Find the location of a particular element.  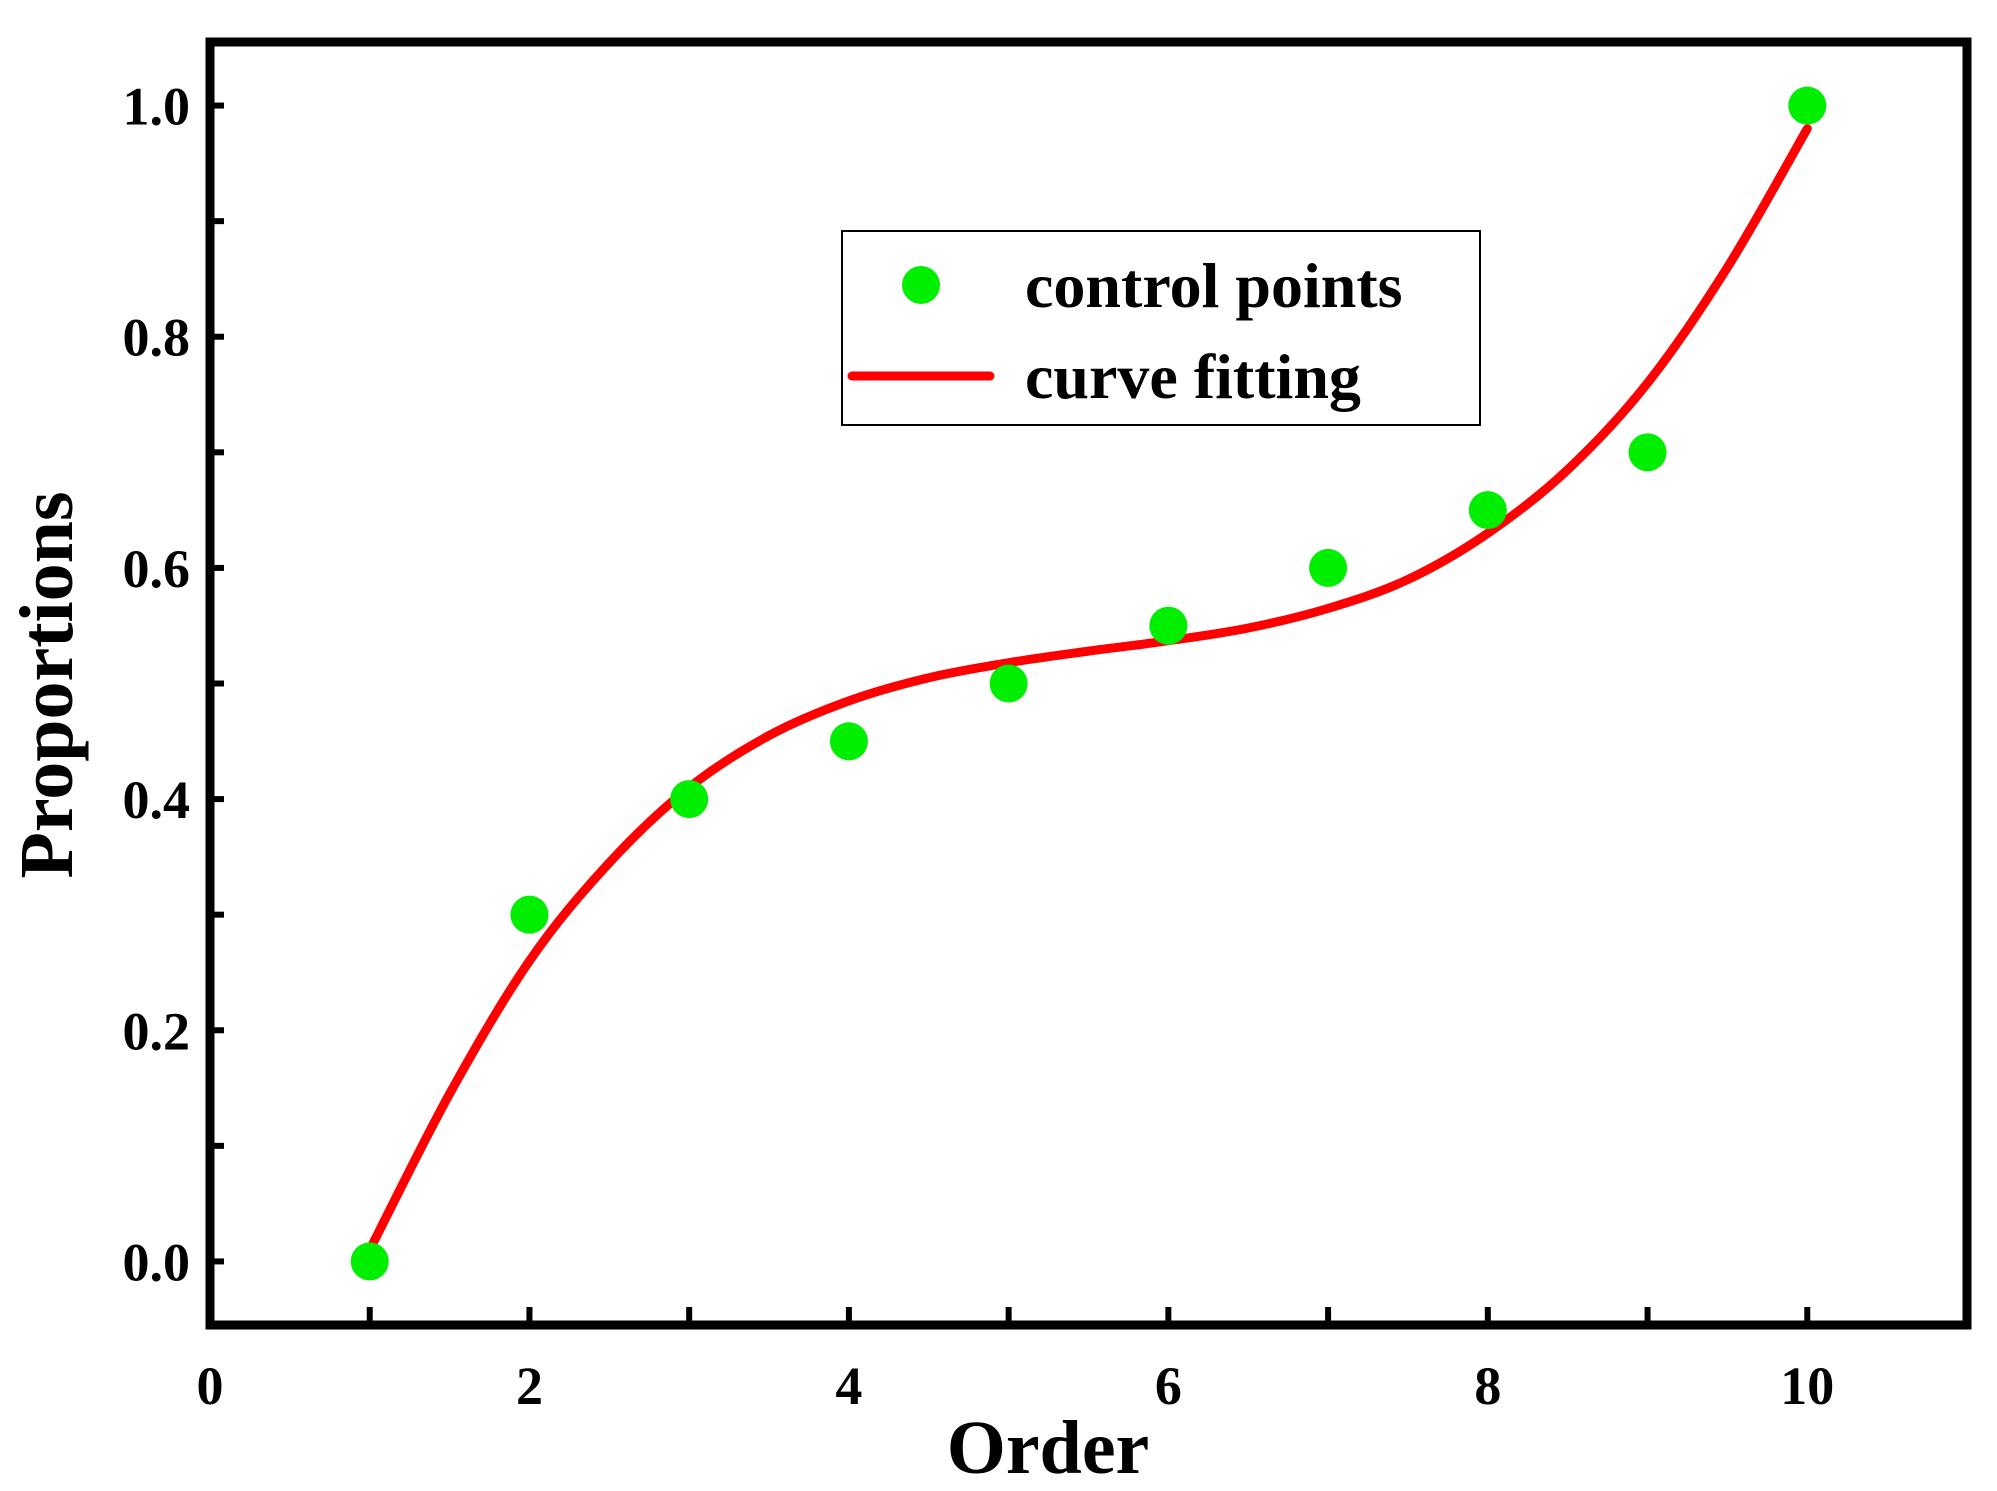

legend-control-points-label: control points is located at coordinates (1214, 285).